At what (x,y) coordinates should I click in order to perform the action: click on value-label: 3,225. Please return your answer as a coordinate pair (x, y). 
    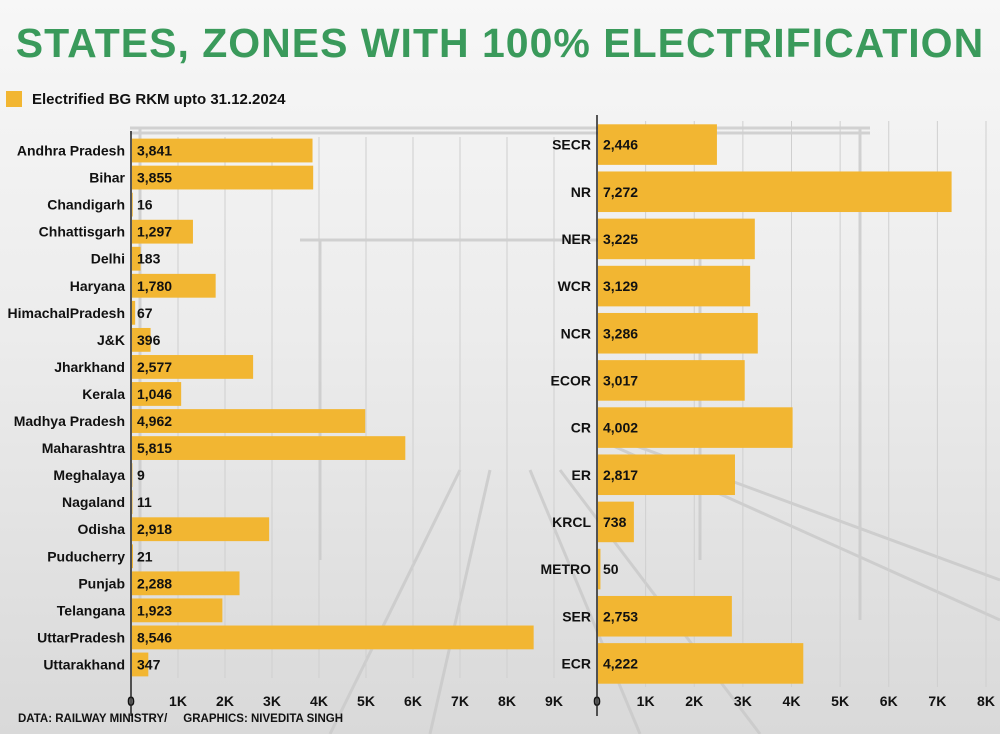
    Looking at the image, I should click on (620, 239).